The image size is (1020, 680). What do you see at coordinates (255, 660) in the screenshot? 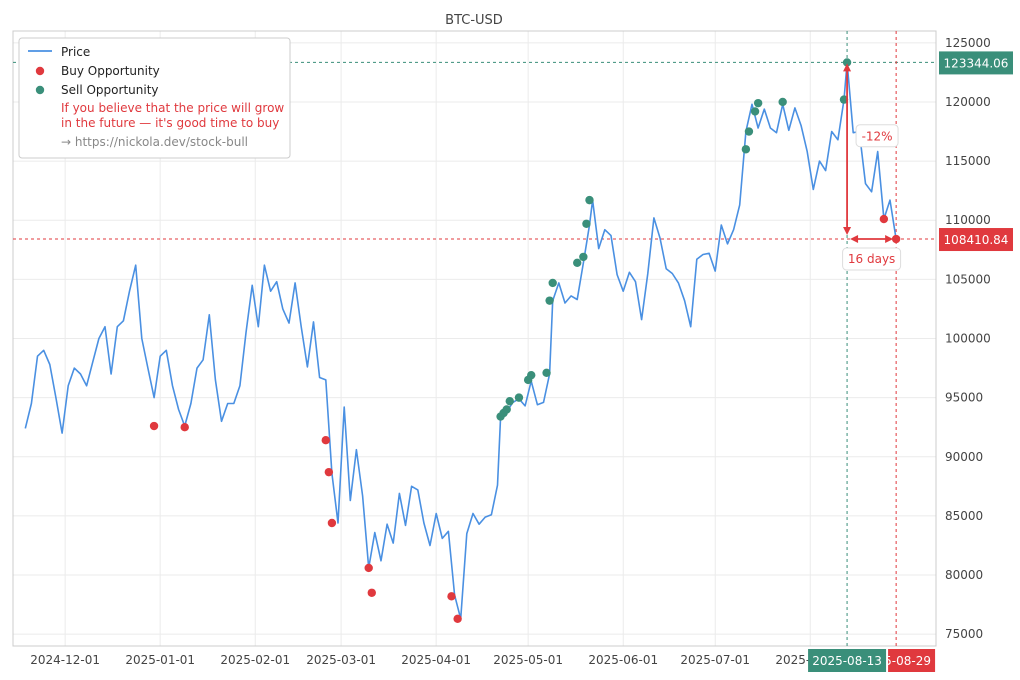
I see `x-tick-label: 2025-02-01` at bounding box center [255, 660].